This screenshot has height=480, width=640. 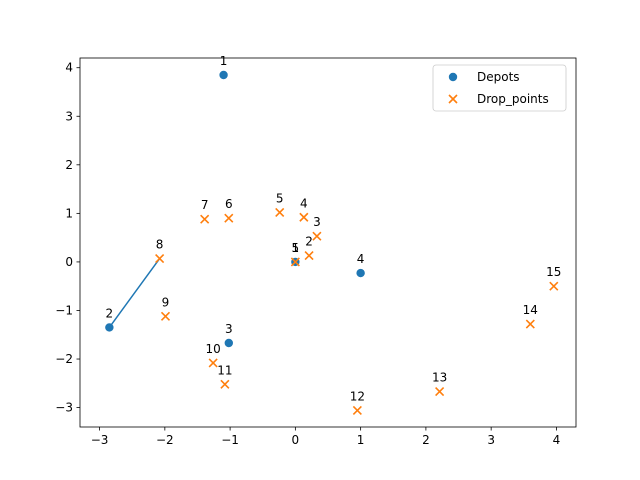 I want to click on drop-points-point-label: 9, so click(x=166, y=302).